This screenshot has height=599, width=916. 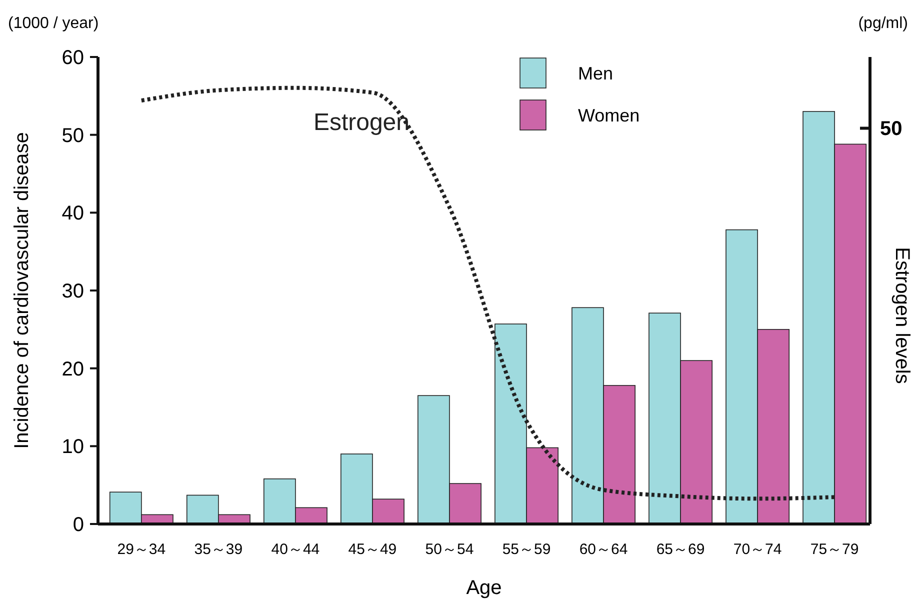 What do you see at coordinates (218, 549) in the screenshot?
I see `x-tick-label: 35～39` at bounding box center [218, 549].